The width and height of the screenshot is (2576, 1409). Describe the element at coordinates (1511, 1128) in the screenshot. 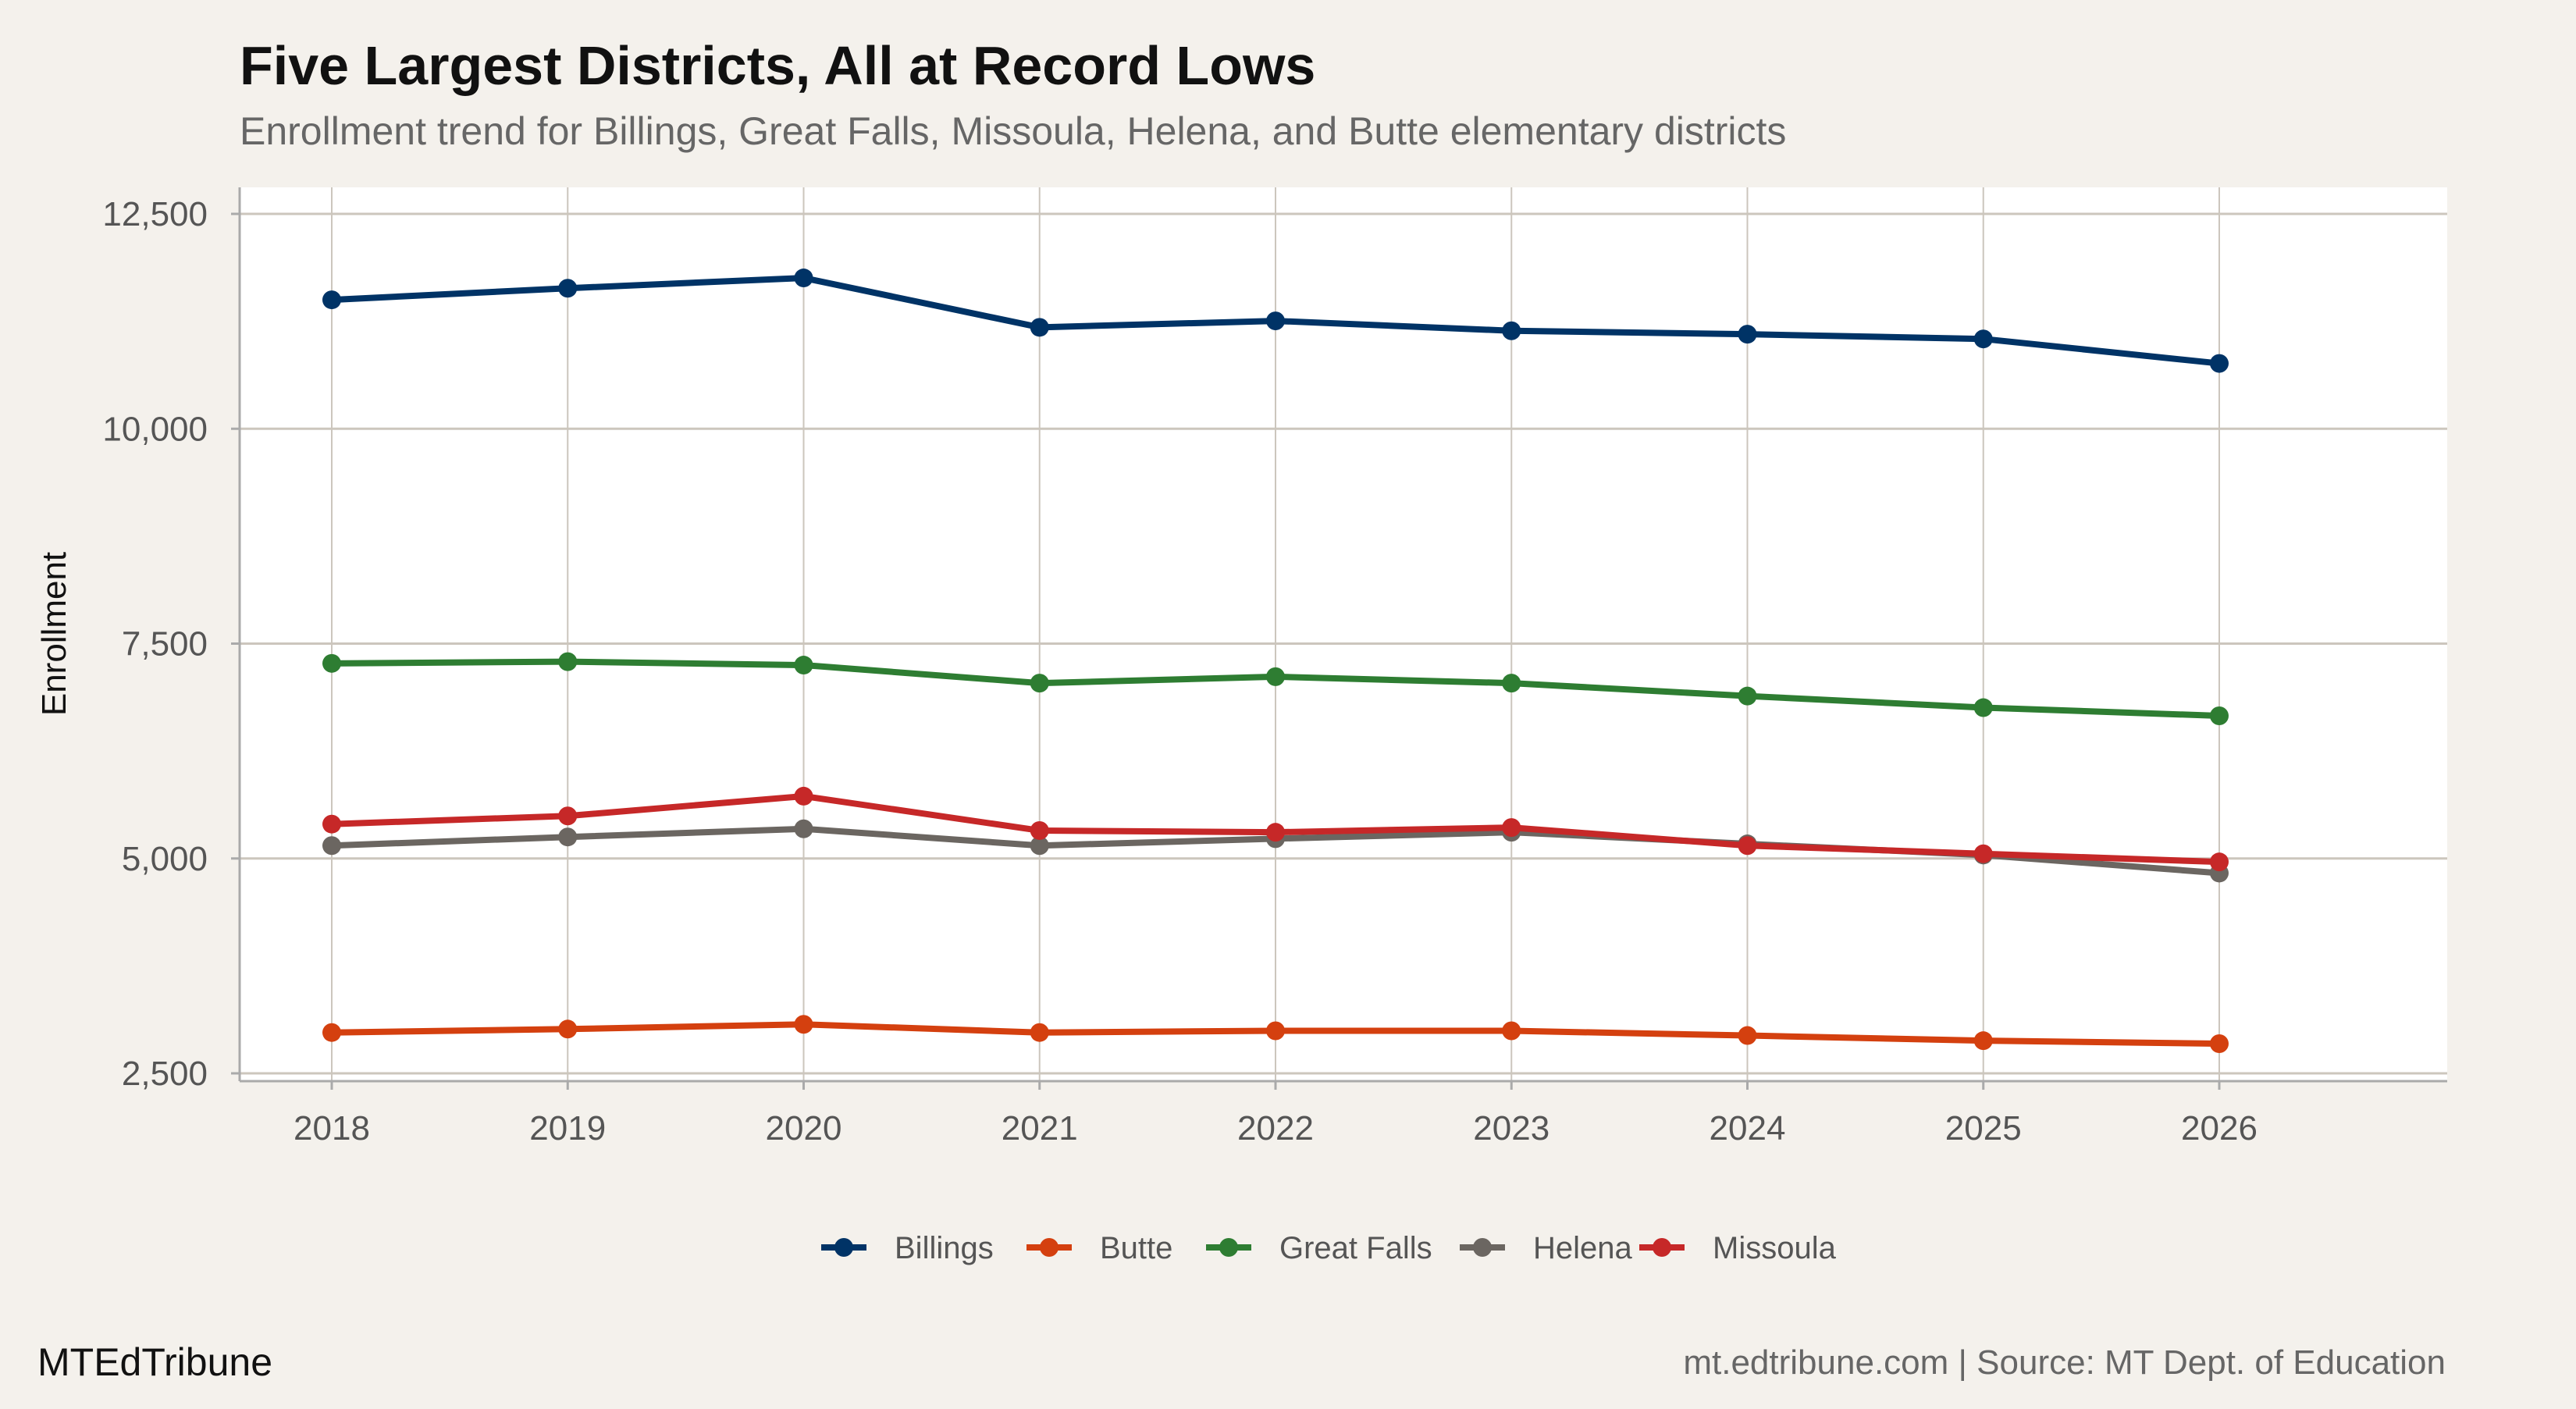

I see `x-tick-label: 2023` at that location.